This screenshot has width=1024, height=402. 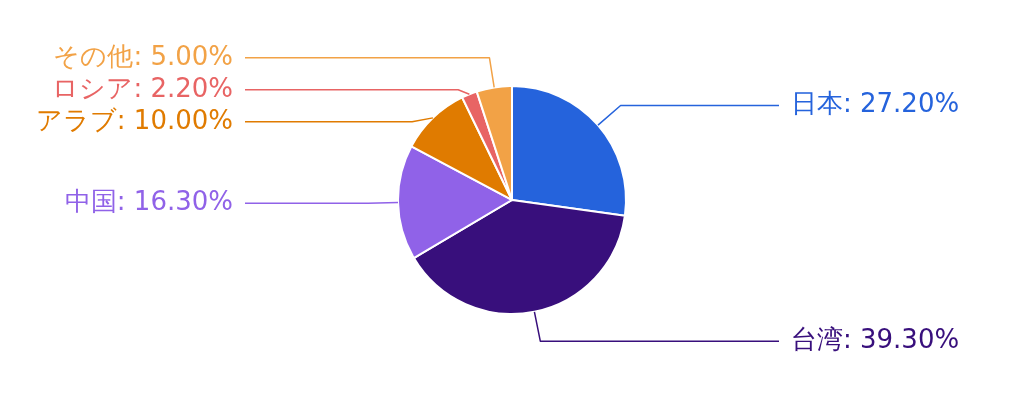 I want to click on slice-label: アラブ: 10.00%, so click(x=134, y=119).